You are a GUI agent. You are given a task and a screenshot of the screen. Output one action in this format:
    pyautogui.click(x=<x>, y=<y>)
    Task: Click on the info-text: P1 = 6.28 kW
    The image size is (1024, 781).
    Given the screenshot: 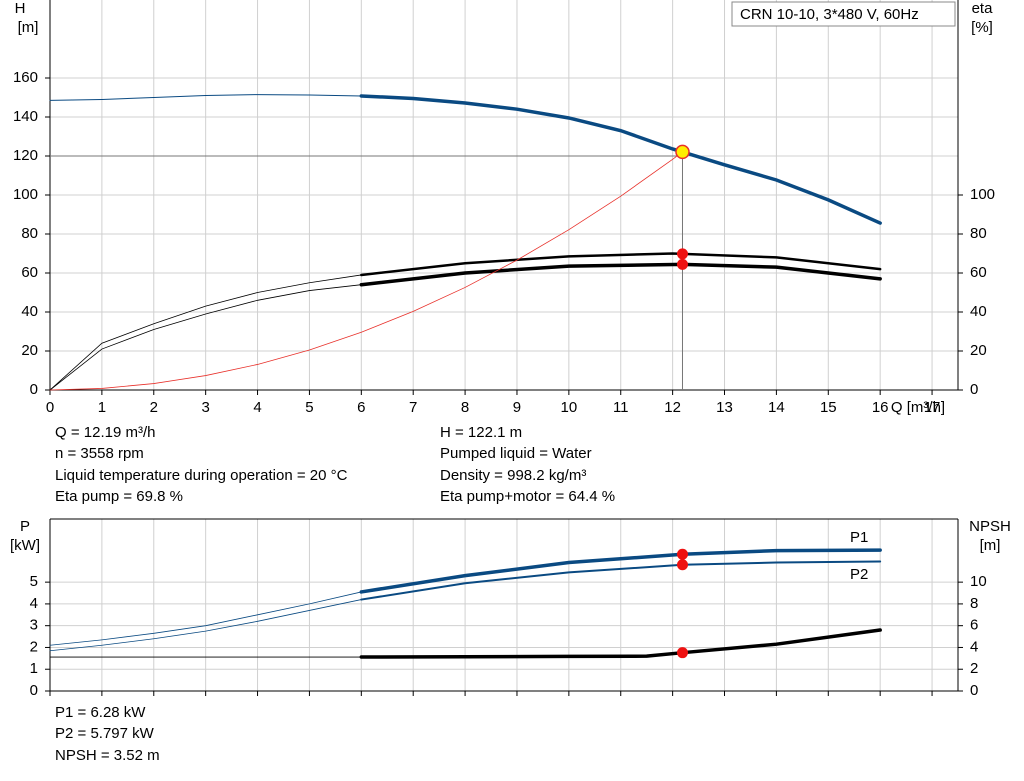 What is the action you would take?
    pyautogui.click(x=100, y=712)
    